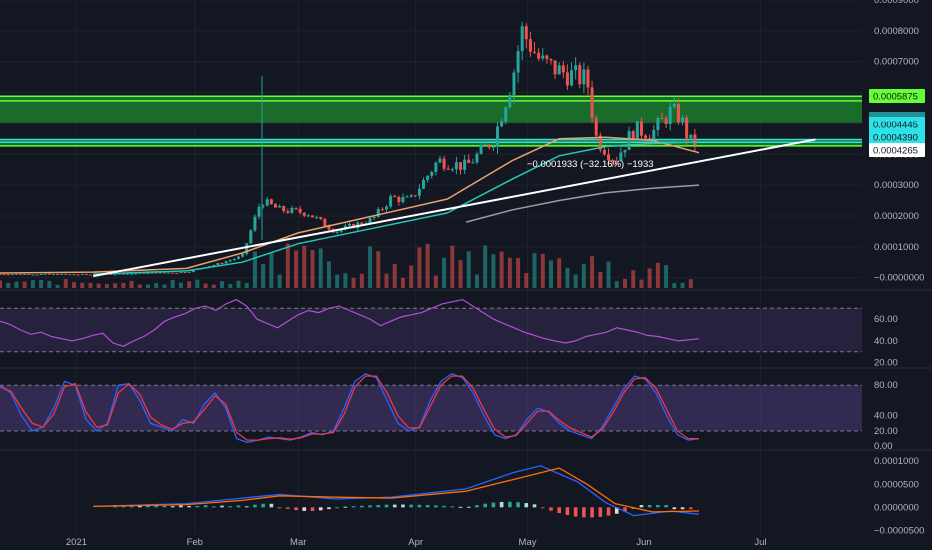 The width and height of the screenshot is (932, 550). What do you see at coordinates (590, 164) in the screenshot?
I see `measure-annotation: −0.0001933 (−32.16%) −1933` at bounding box center [590, 164].